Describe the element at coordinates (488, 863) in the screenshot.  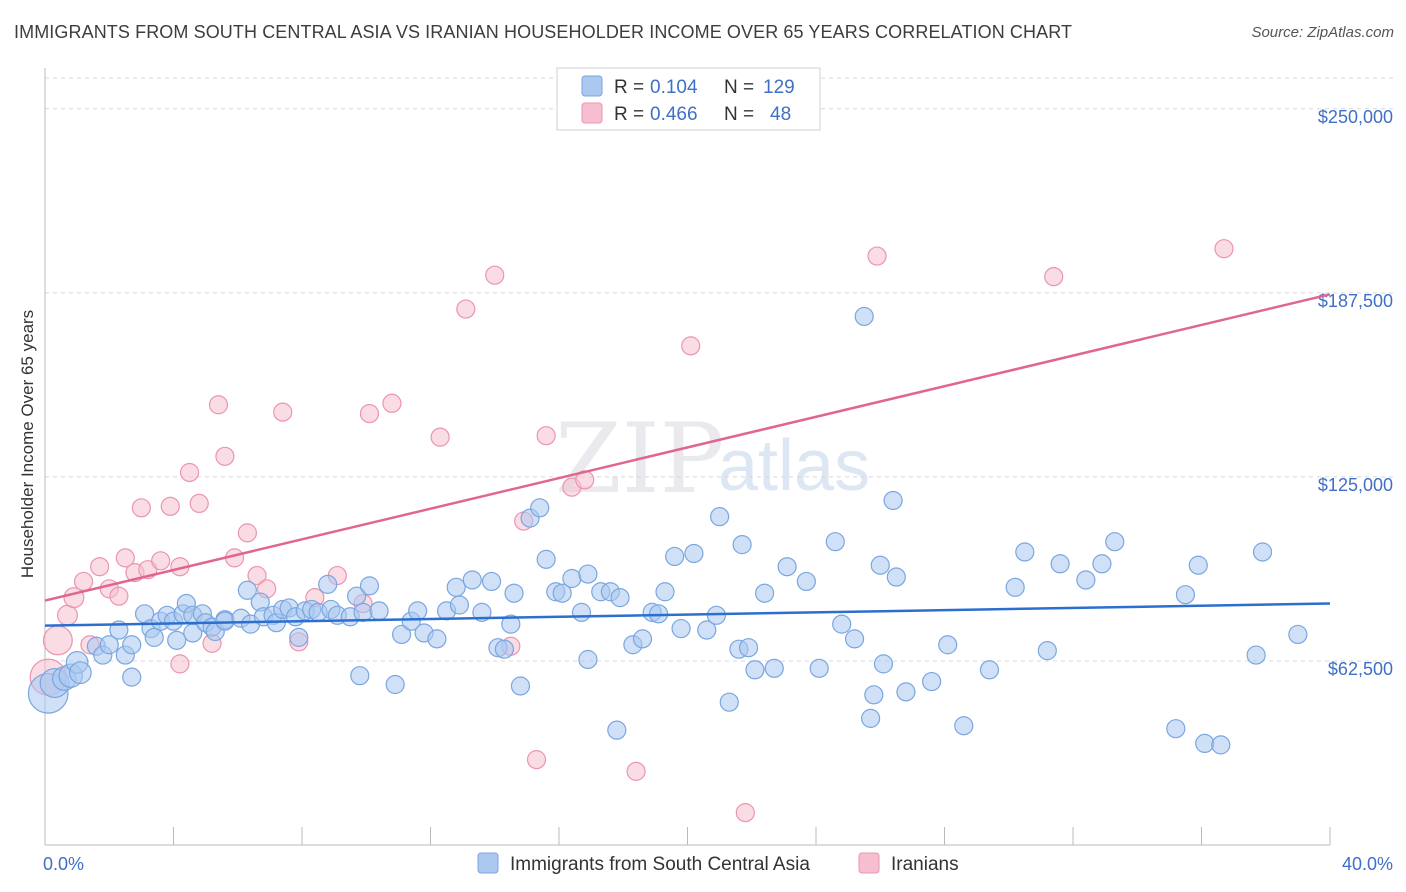
I see `bottom-legend-swatch-blue` at that location.